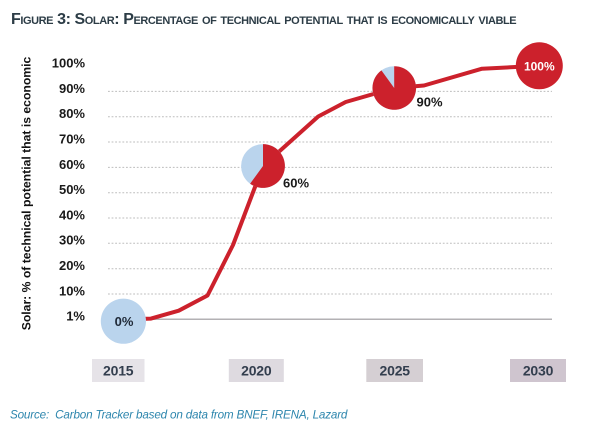 This screenshot has width=600, height=441. What do you see at coordinates (256, 371) in the screenshot?
I see `svg-text: 2020` at bounding box center [256, 371].